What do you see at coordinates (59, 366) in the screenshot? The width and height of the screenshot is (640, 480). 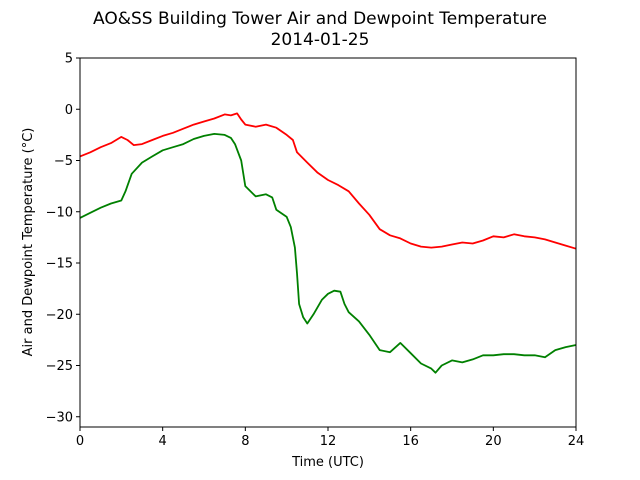 I see `y-tick-label: −25` at bounding box center [59, 366].